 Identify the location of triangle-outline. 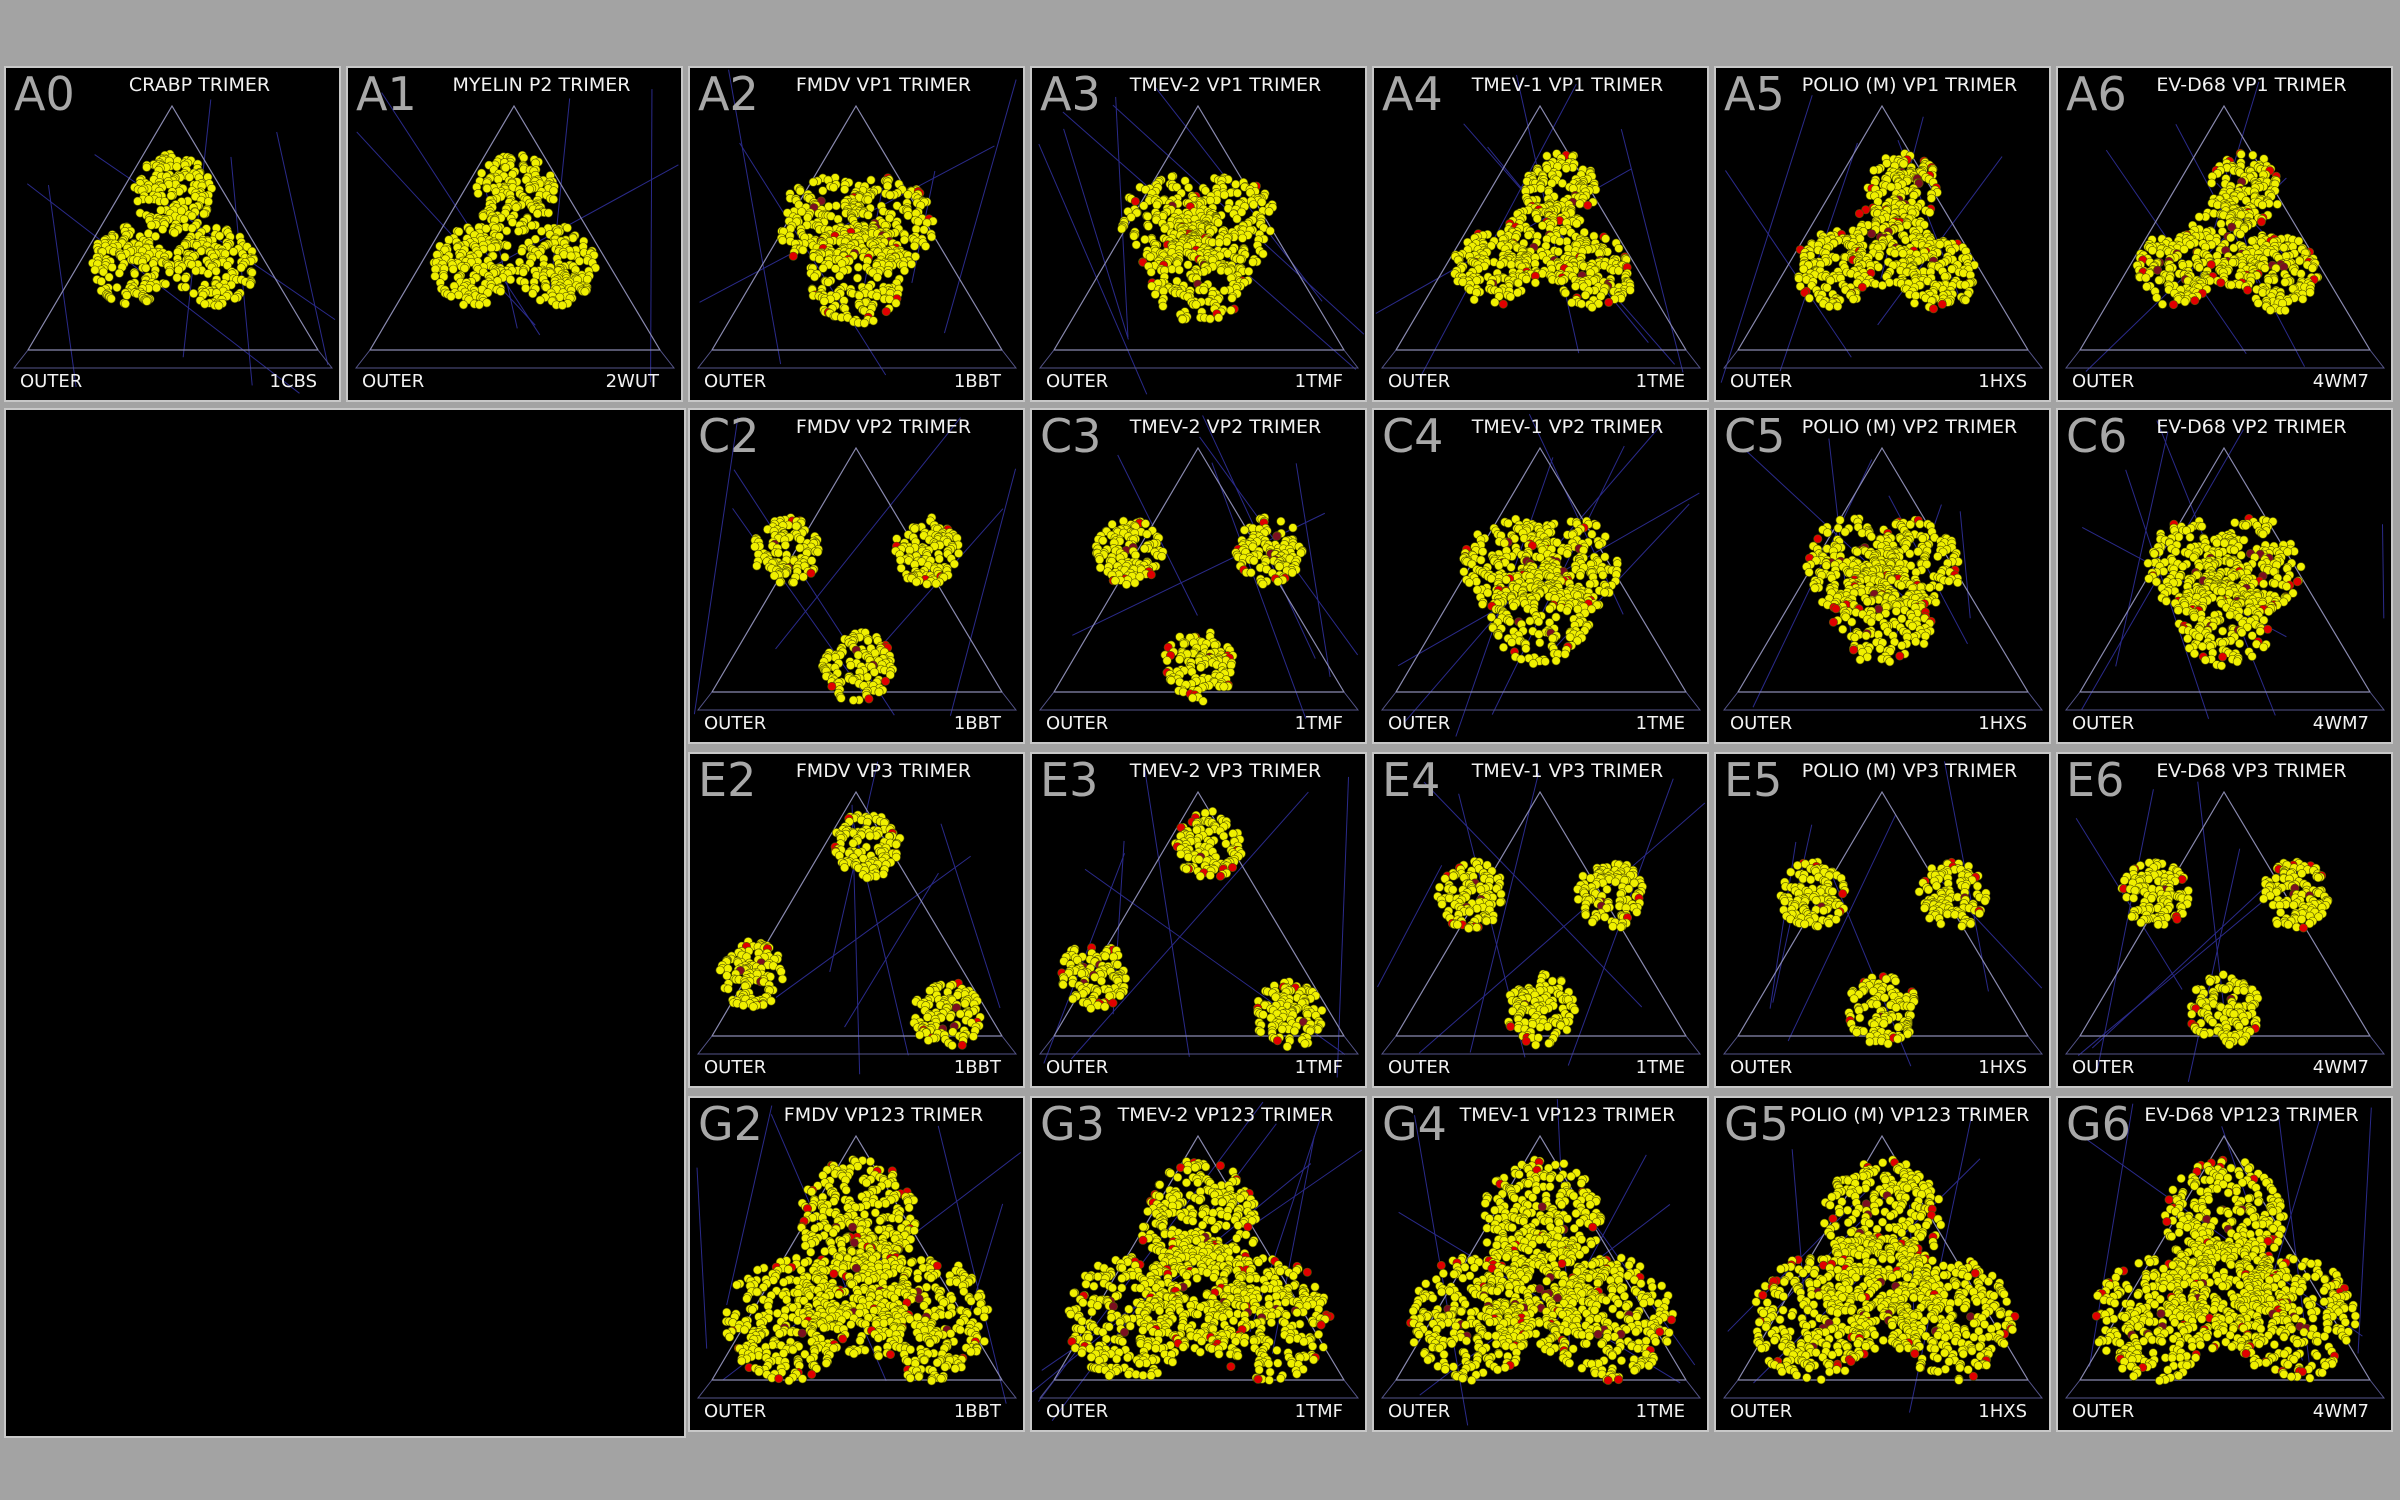
(1883, 227).